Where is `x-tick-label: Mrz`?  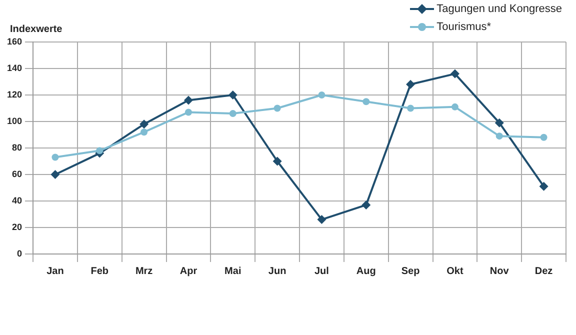 x-tick-label: Mrz is located at coordinates (144, 271).